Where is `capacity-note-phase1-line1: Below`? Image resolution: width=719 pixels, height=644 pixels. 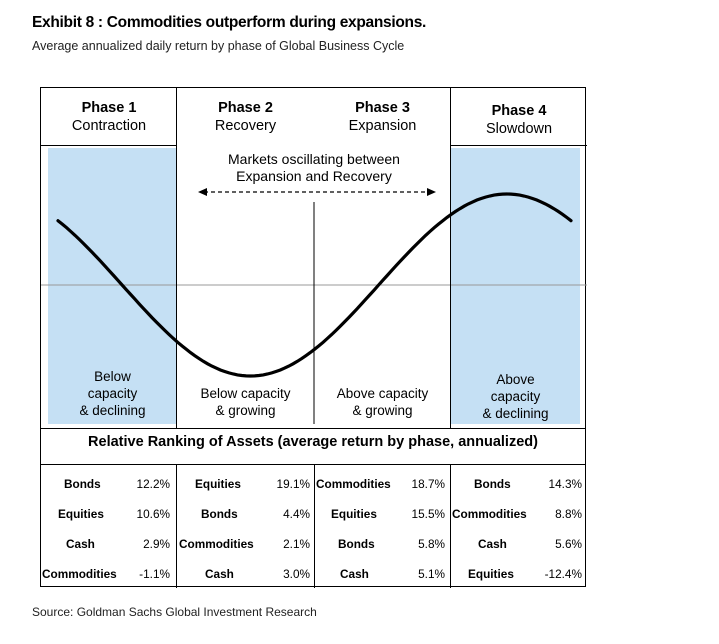
capacity-note-phase1-line1: Below is located at coordinates (112, 376).